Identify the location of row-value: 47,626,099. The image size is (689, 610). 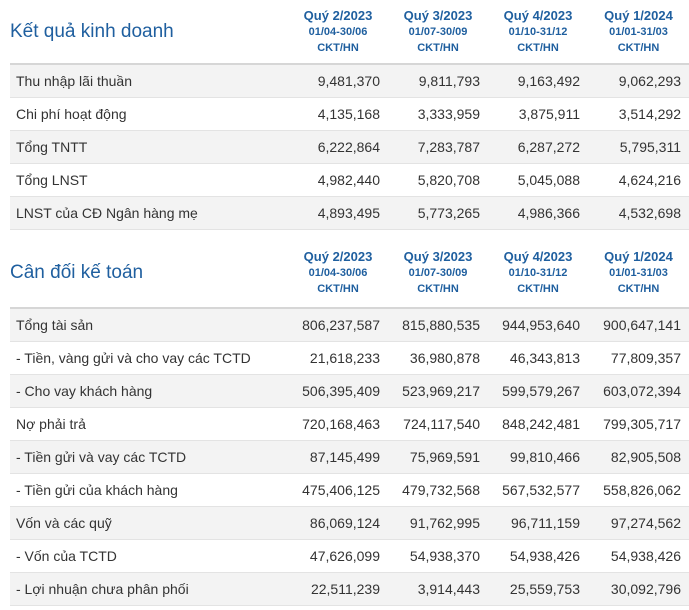
(338, 556).